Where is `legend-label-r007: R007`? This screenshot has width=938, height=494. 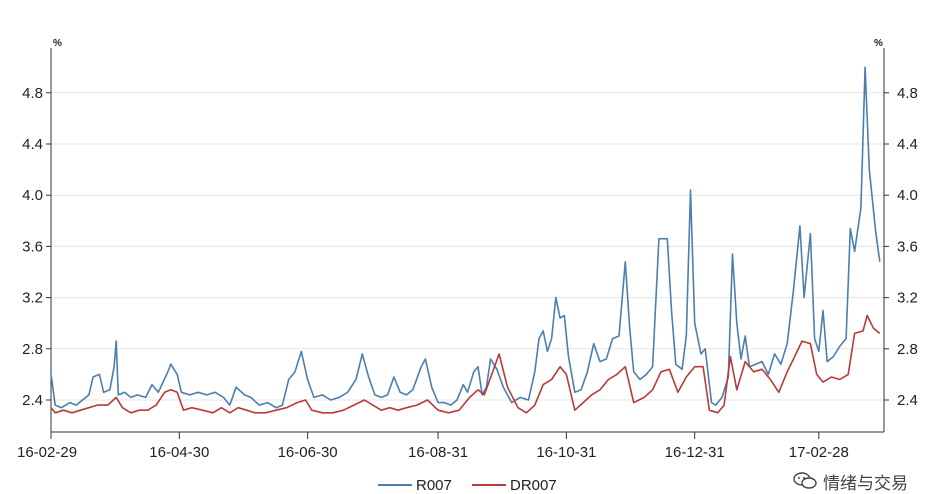
legend-label-r007: R007 is located at coordinates (434, 484).